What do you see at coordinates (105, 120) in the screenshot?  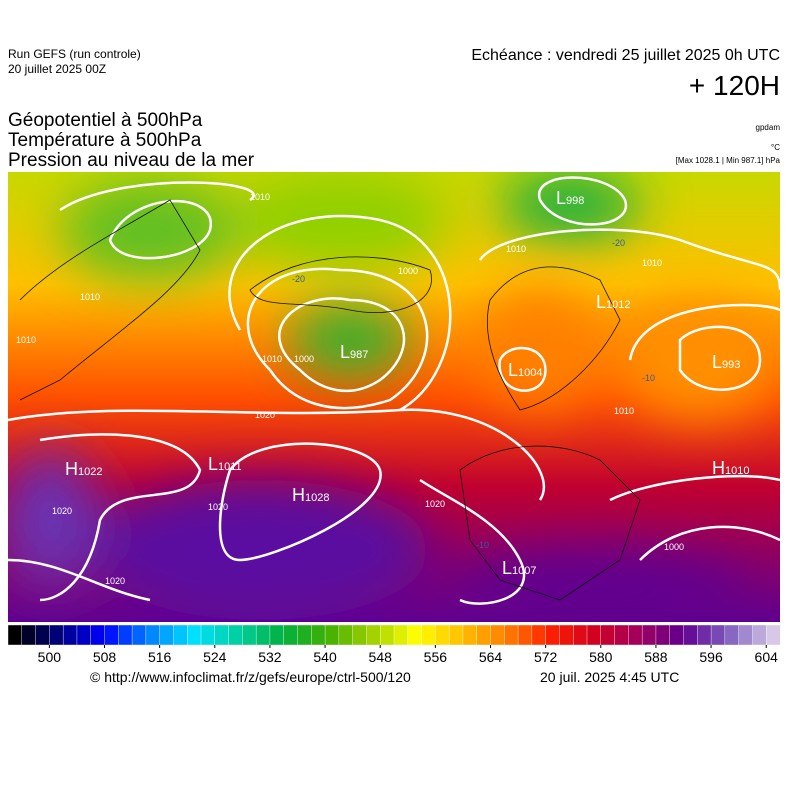 I see `field: Géopotentiel à 500hPa` at bounding box center [105, 120].